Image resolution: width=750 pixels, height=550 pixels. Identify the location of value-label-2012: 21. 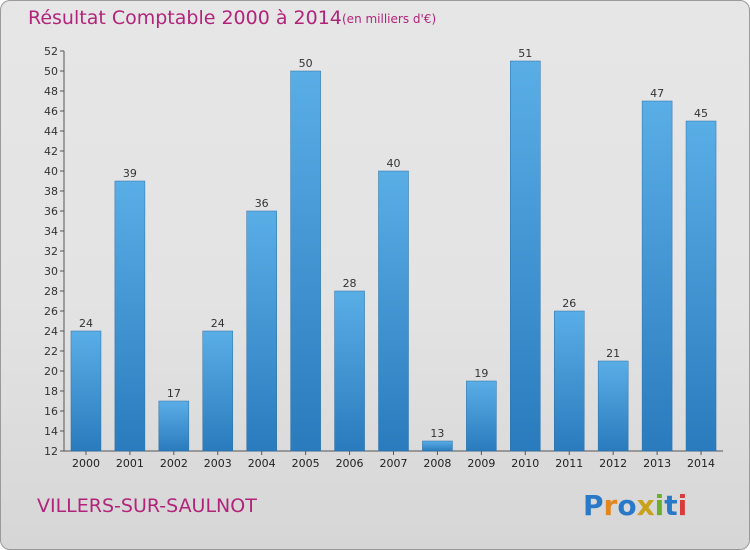
(613, 353).